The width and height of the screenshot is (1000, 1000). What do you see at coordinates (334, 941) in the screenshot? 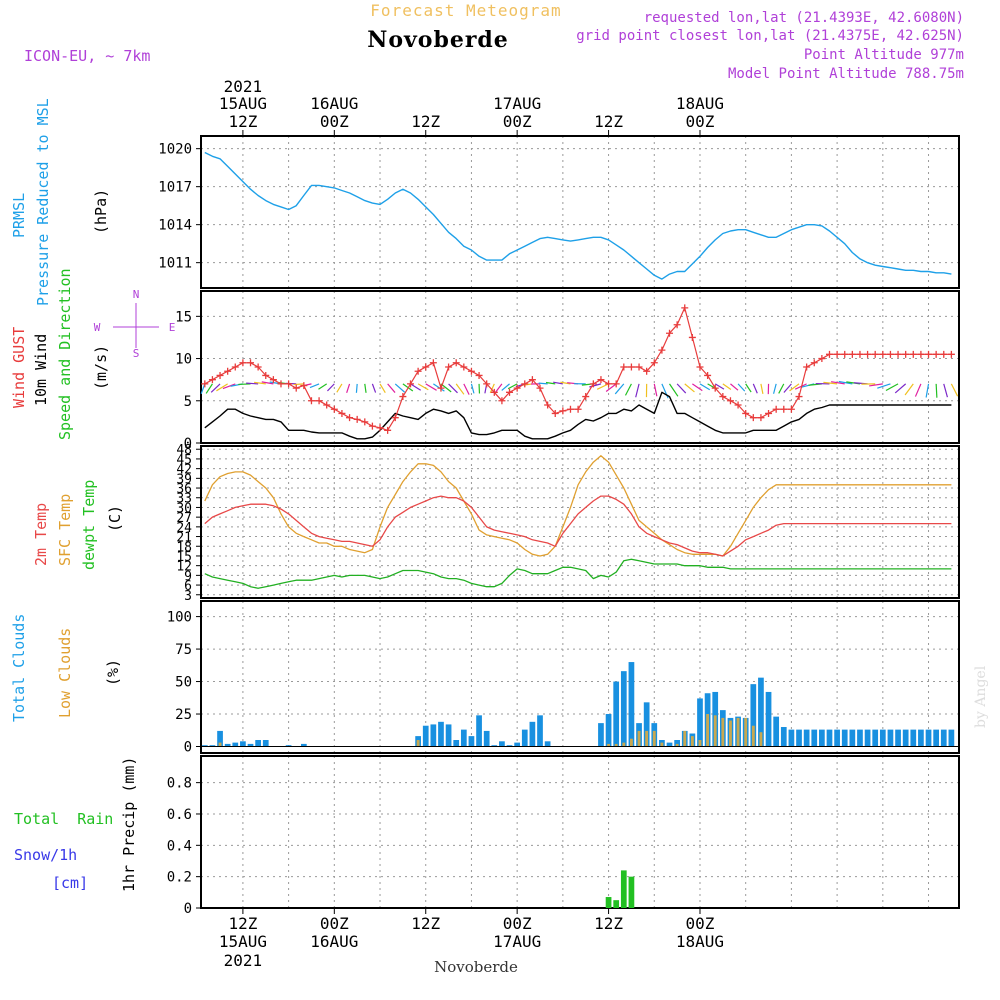
I see `bottom-date-label: 16AUG` at bounding box center [334, 941].